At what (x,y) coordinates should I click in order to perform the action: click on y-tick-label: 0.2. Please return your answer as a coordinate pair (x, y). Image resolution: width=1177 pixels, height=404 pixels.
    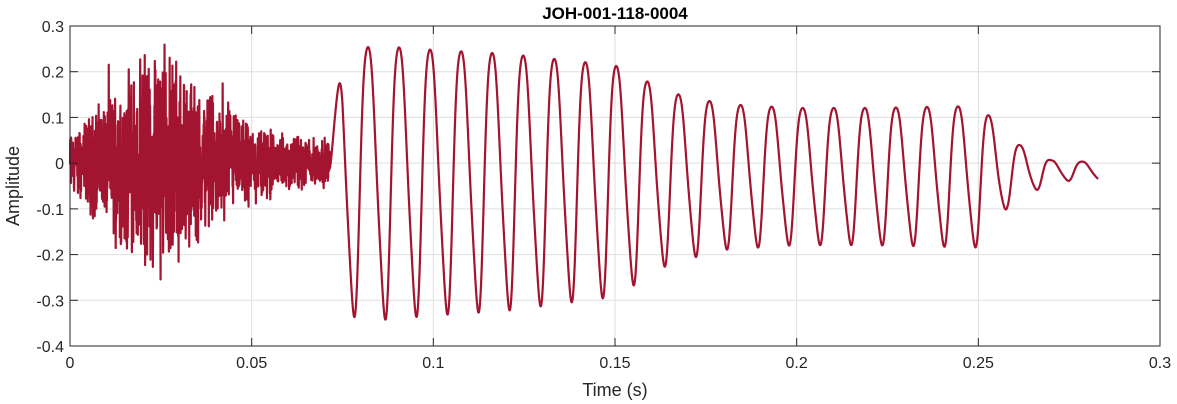
    Looking at the image, I should click on (53, 73).